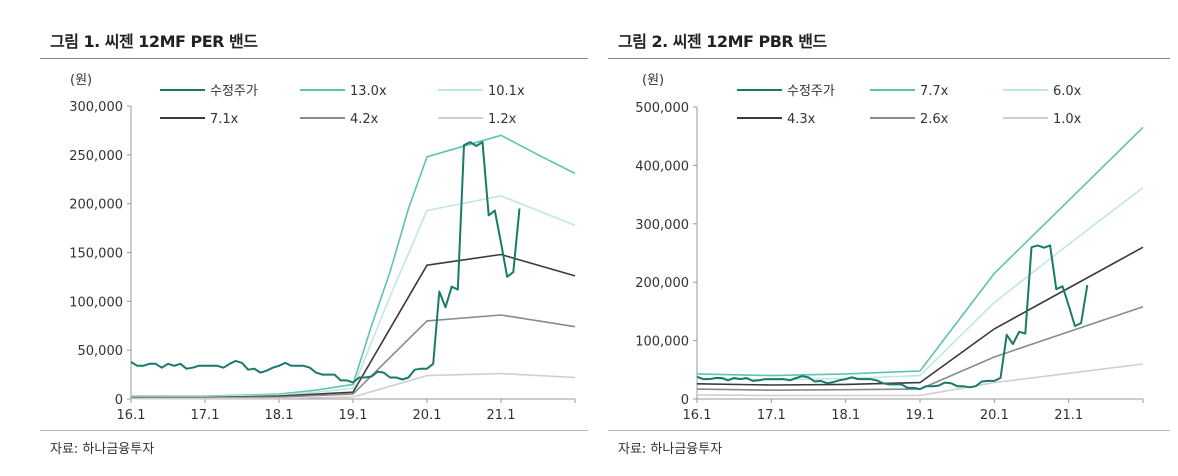 This screenshot has width=1178, height=476. I want to click on chart2-series-line-1.0x, so click(920, 380).